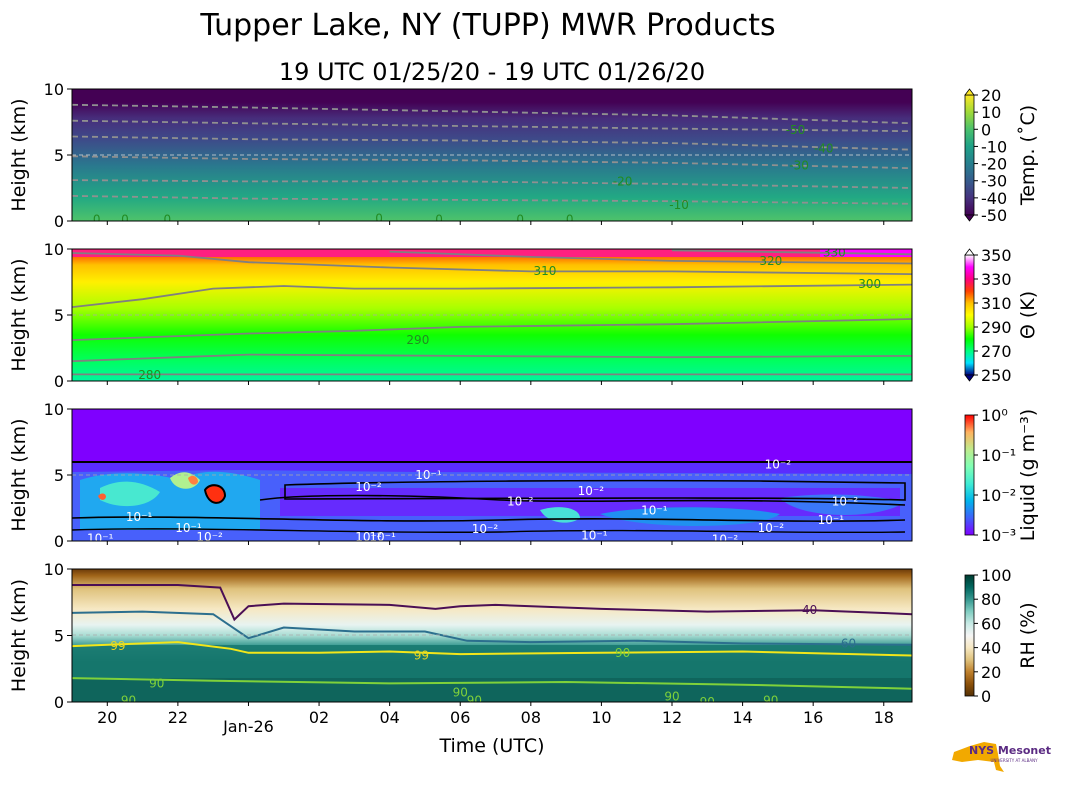 This screenshot has width=1066, height=806. Describe the element at coordinates (492, 143) in the screenshot. I see `contour-line--40` at that location.